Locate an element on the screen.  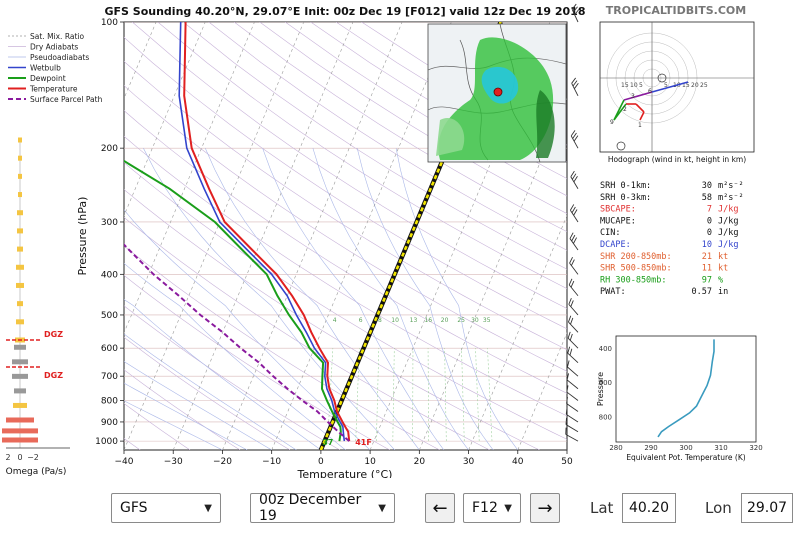
index-value: 97 is located at coordinates (707, 280).